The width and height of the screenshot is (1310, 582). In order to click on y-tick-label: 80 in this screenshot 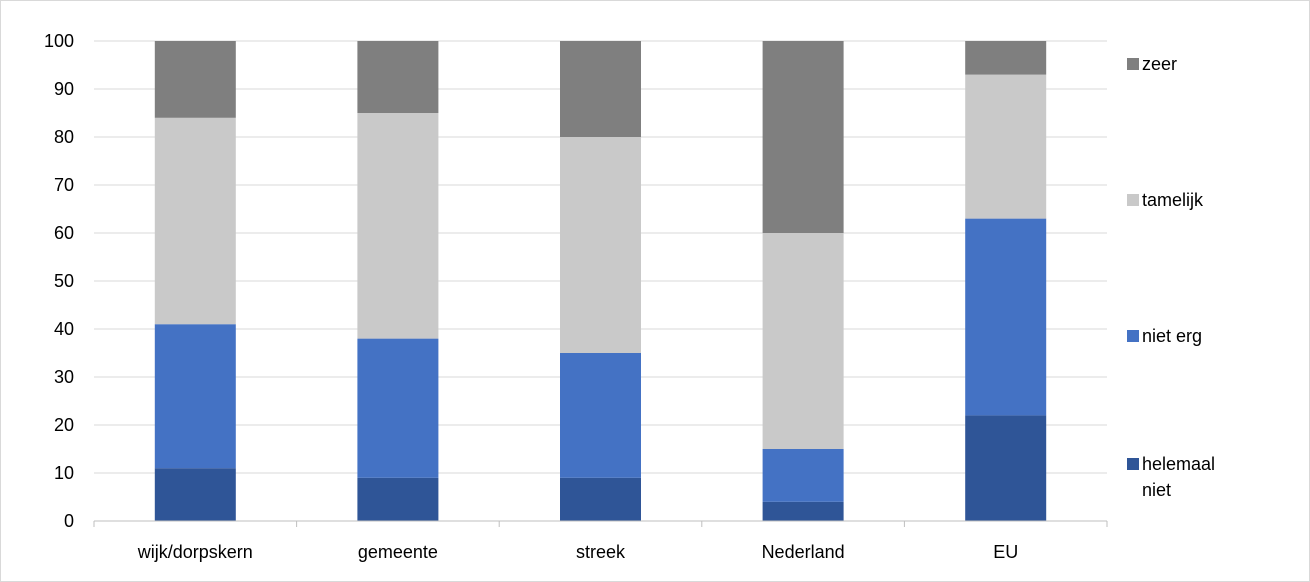, I will do `click(64, 137)`.